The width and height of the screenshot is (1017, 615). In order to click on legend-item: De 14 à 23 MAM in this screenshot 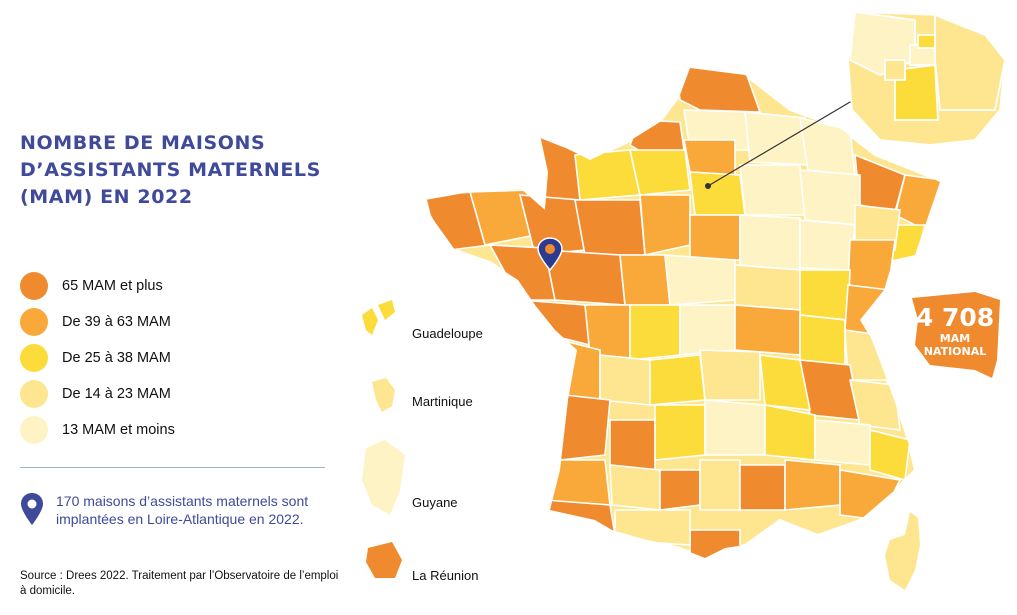, I will do `click(97, 394)`.